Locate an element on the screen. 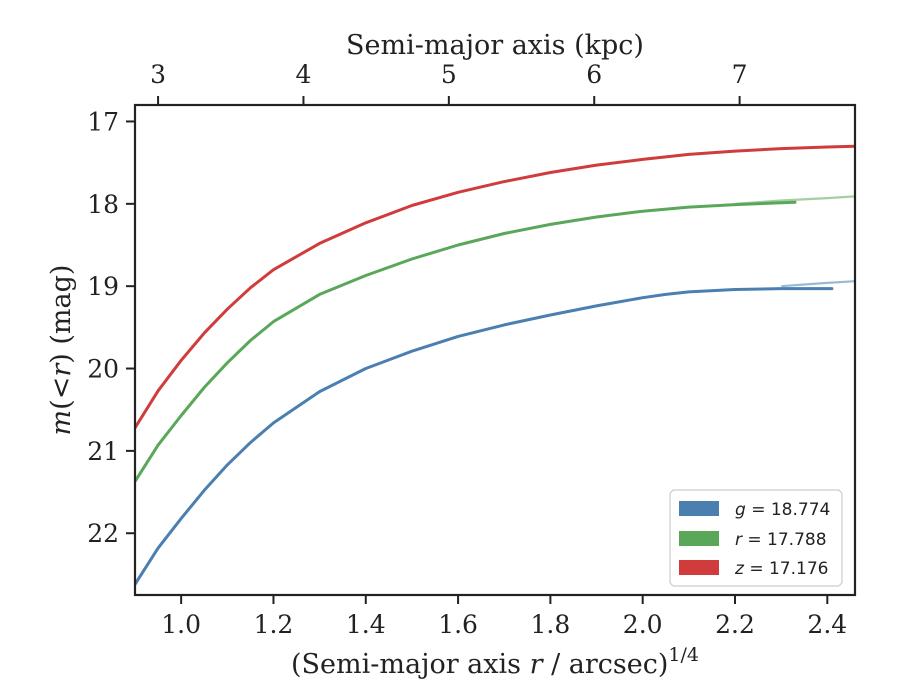  top-tick-label: 7 is located at coordinates (740, 74).